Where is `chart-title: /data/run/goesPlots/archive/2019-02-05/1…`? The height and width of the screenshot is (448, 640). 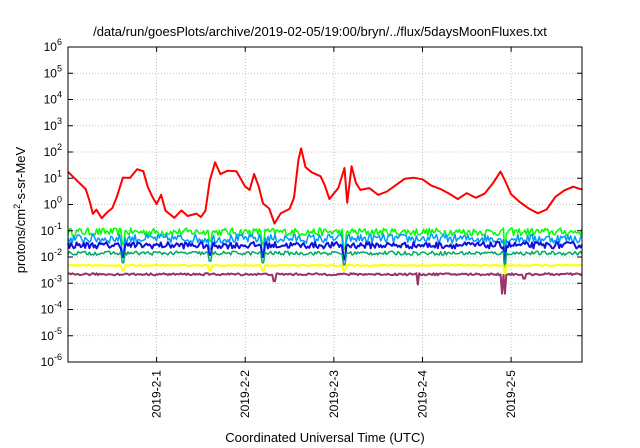 chart-title: /data/run/goesPlots/archive/2019-02-05/1… is located at coordinates (320, 31).